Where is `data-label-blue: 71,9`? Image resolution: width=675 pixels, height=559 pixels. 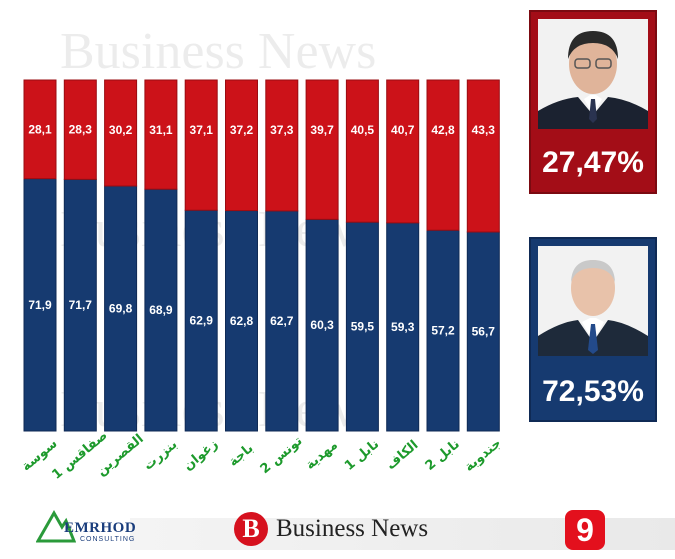 data-label-blue: 71,9 is located at coordinates (40, 305).